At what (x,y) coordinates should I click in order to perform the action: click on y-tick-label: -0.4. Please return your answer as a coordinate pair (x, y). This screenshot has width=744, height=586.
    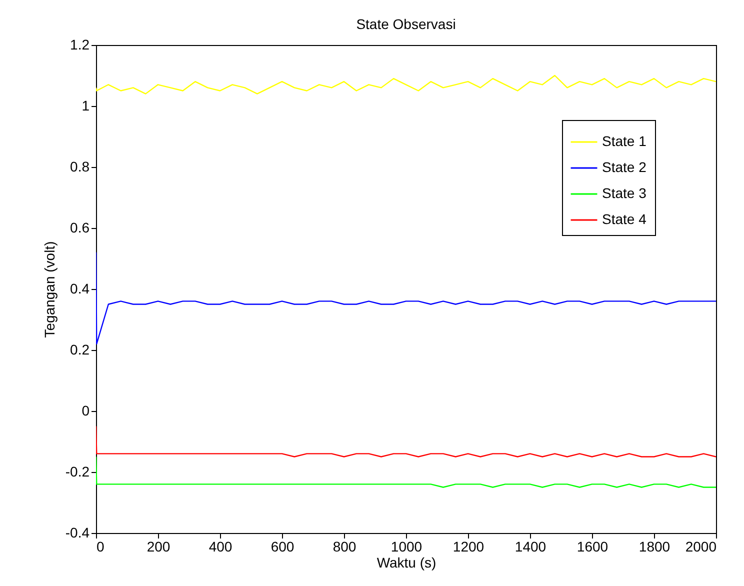
    Looking at the image, I should click on (77, 532).